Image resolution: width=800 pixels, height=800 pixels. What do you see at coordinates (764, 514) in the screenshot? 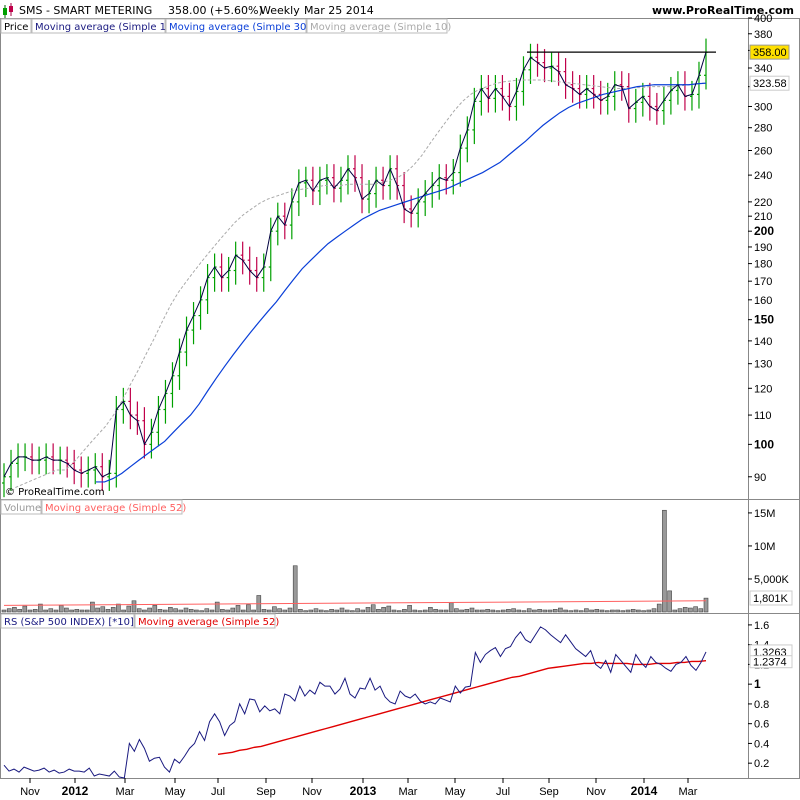
I see `volume-tick-label: 15M` at bounding box center [764, 514].